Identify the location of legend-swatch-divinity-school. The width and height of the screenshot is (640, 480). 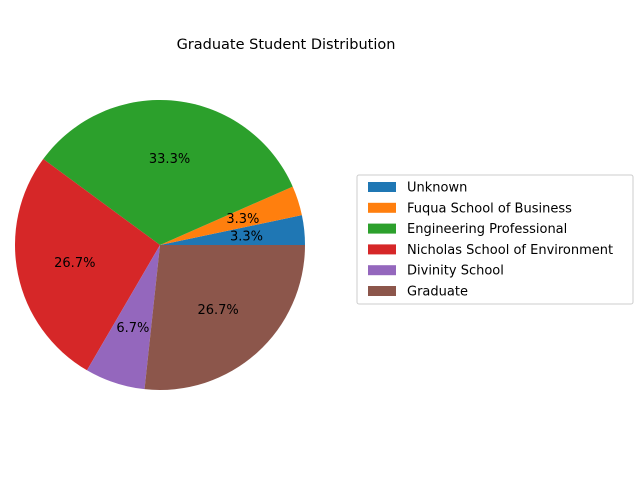
(382, 270).